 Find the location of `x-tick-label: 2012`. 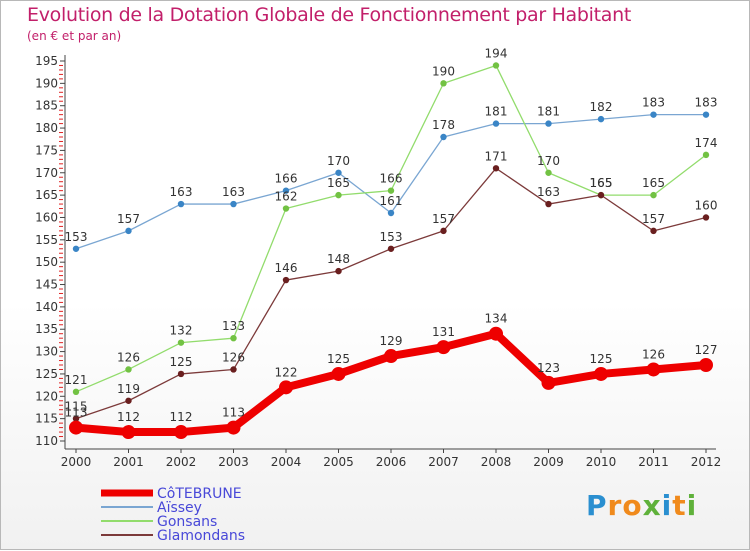

x-tick-label: 2012 is located at coordinates (706, 462).